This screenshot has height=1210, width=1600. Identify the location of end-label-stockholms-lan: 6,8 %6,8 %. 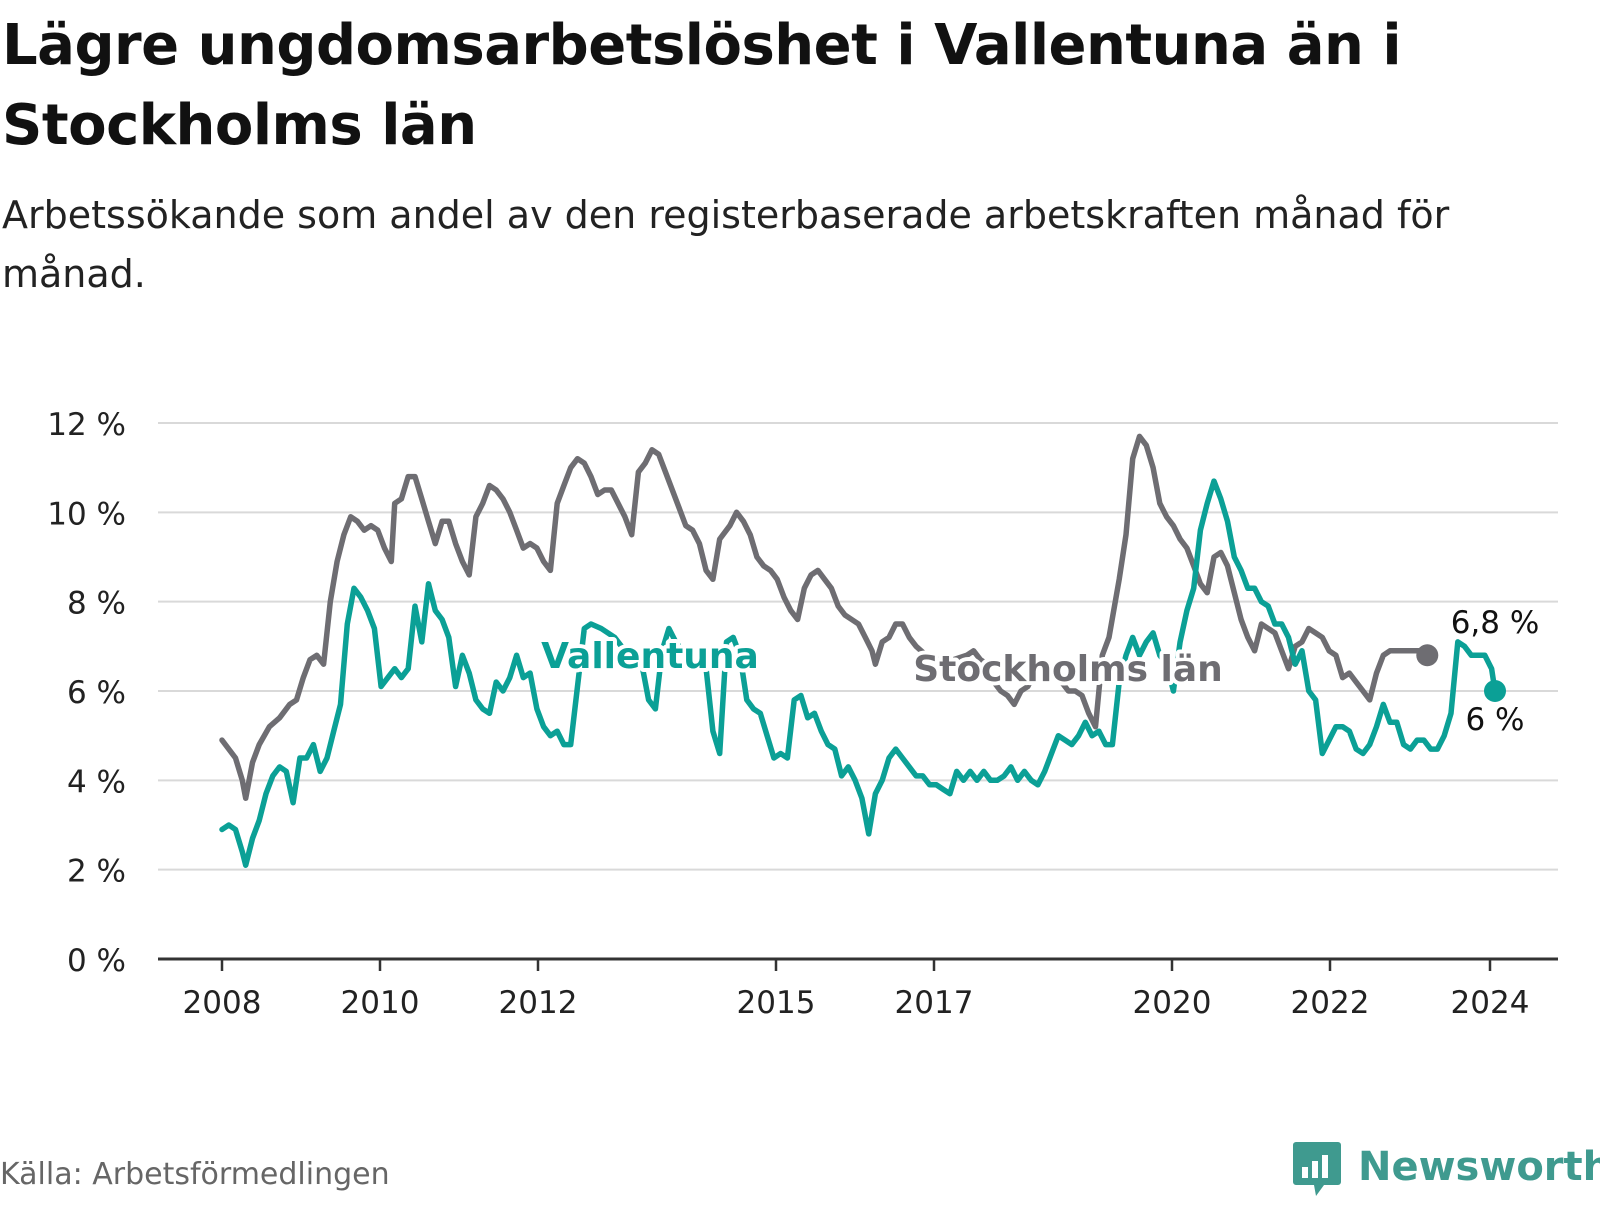
(1495, 623).